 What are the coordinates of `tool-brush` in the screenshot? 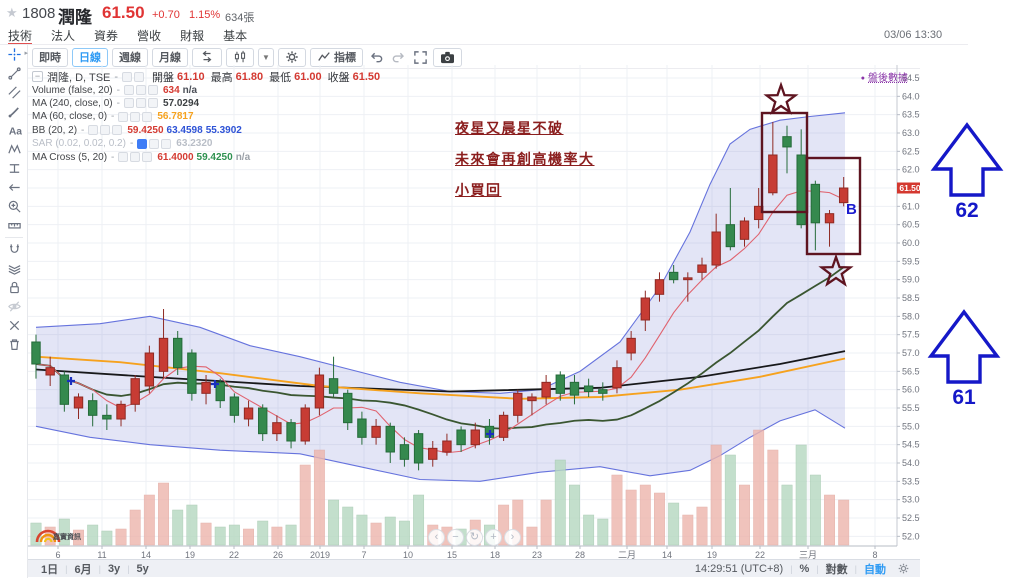 It's located at (14, 111).